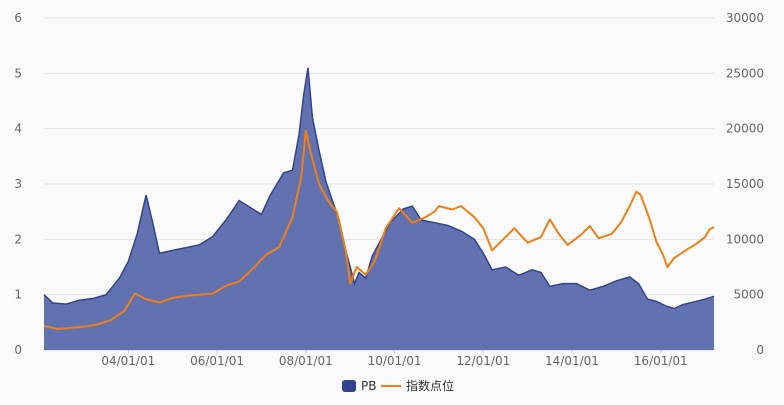 The image size is (784, 405). I want to click on right-tick-label: 25000, so click(745, 73).